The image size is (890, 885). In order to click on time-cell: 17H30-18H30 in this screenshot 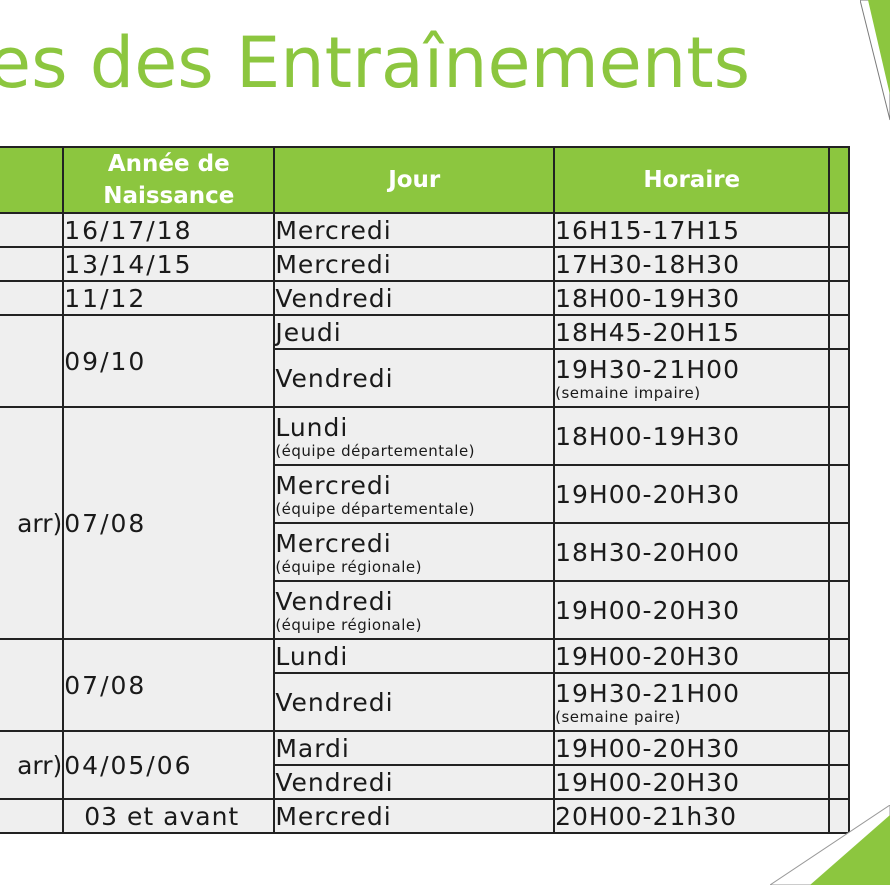, I will do `click(691, 264)`.